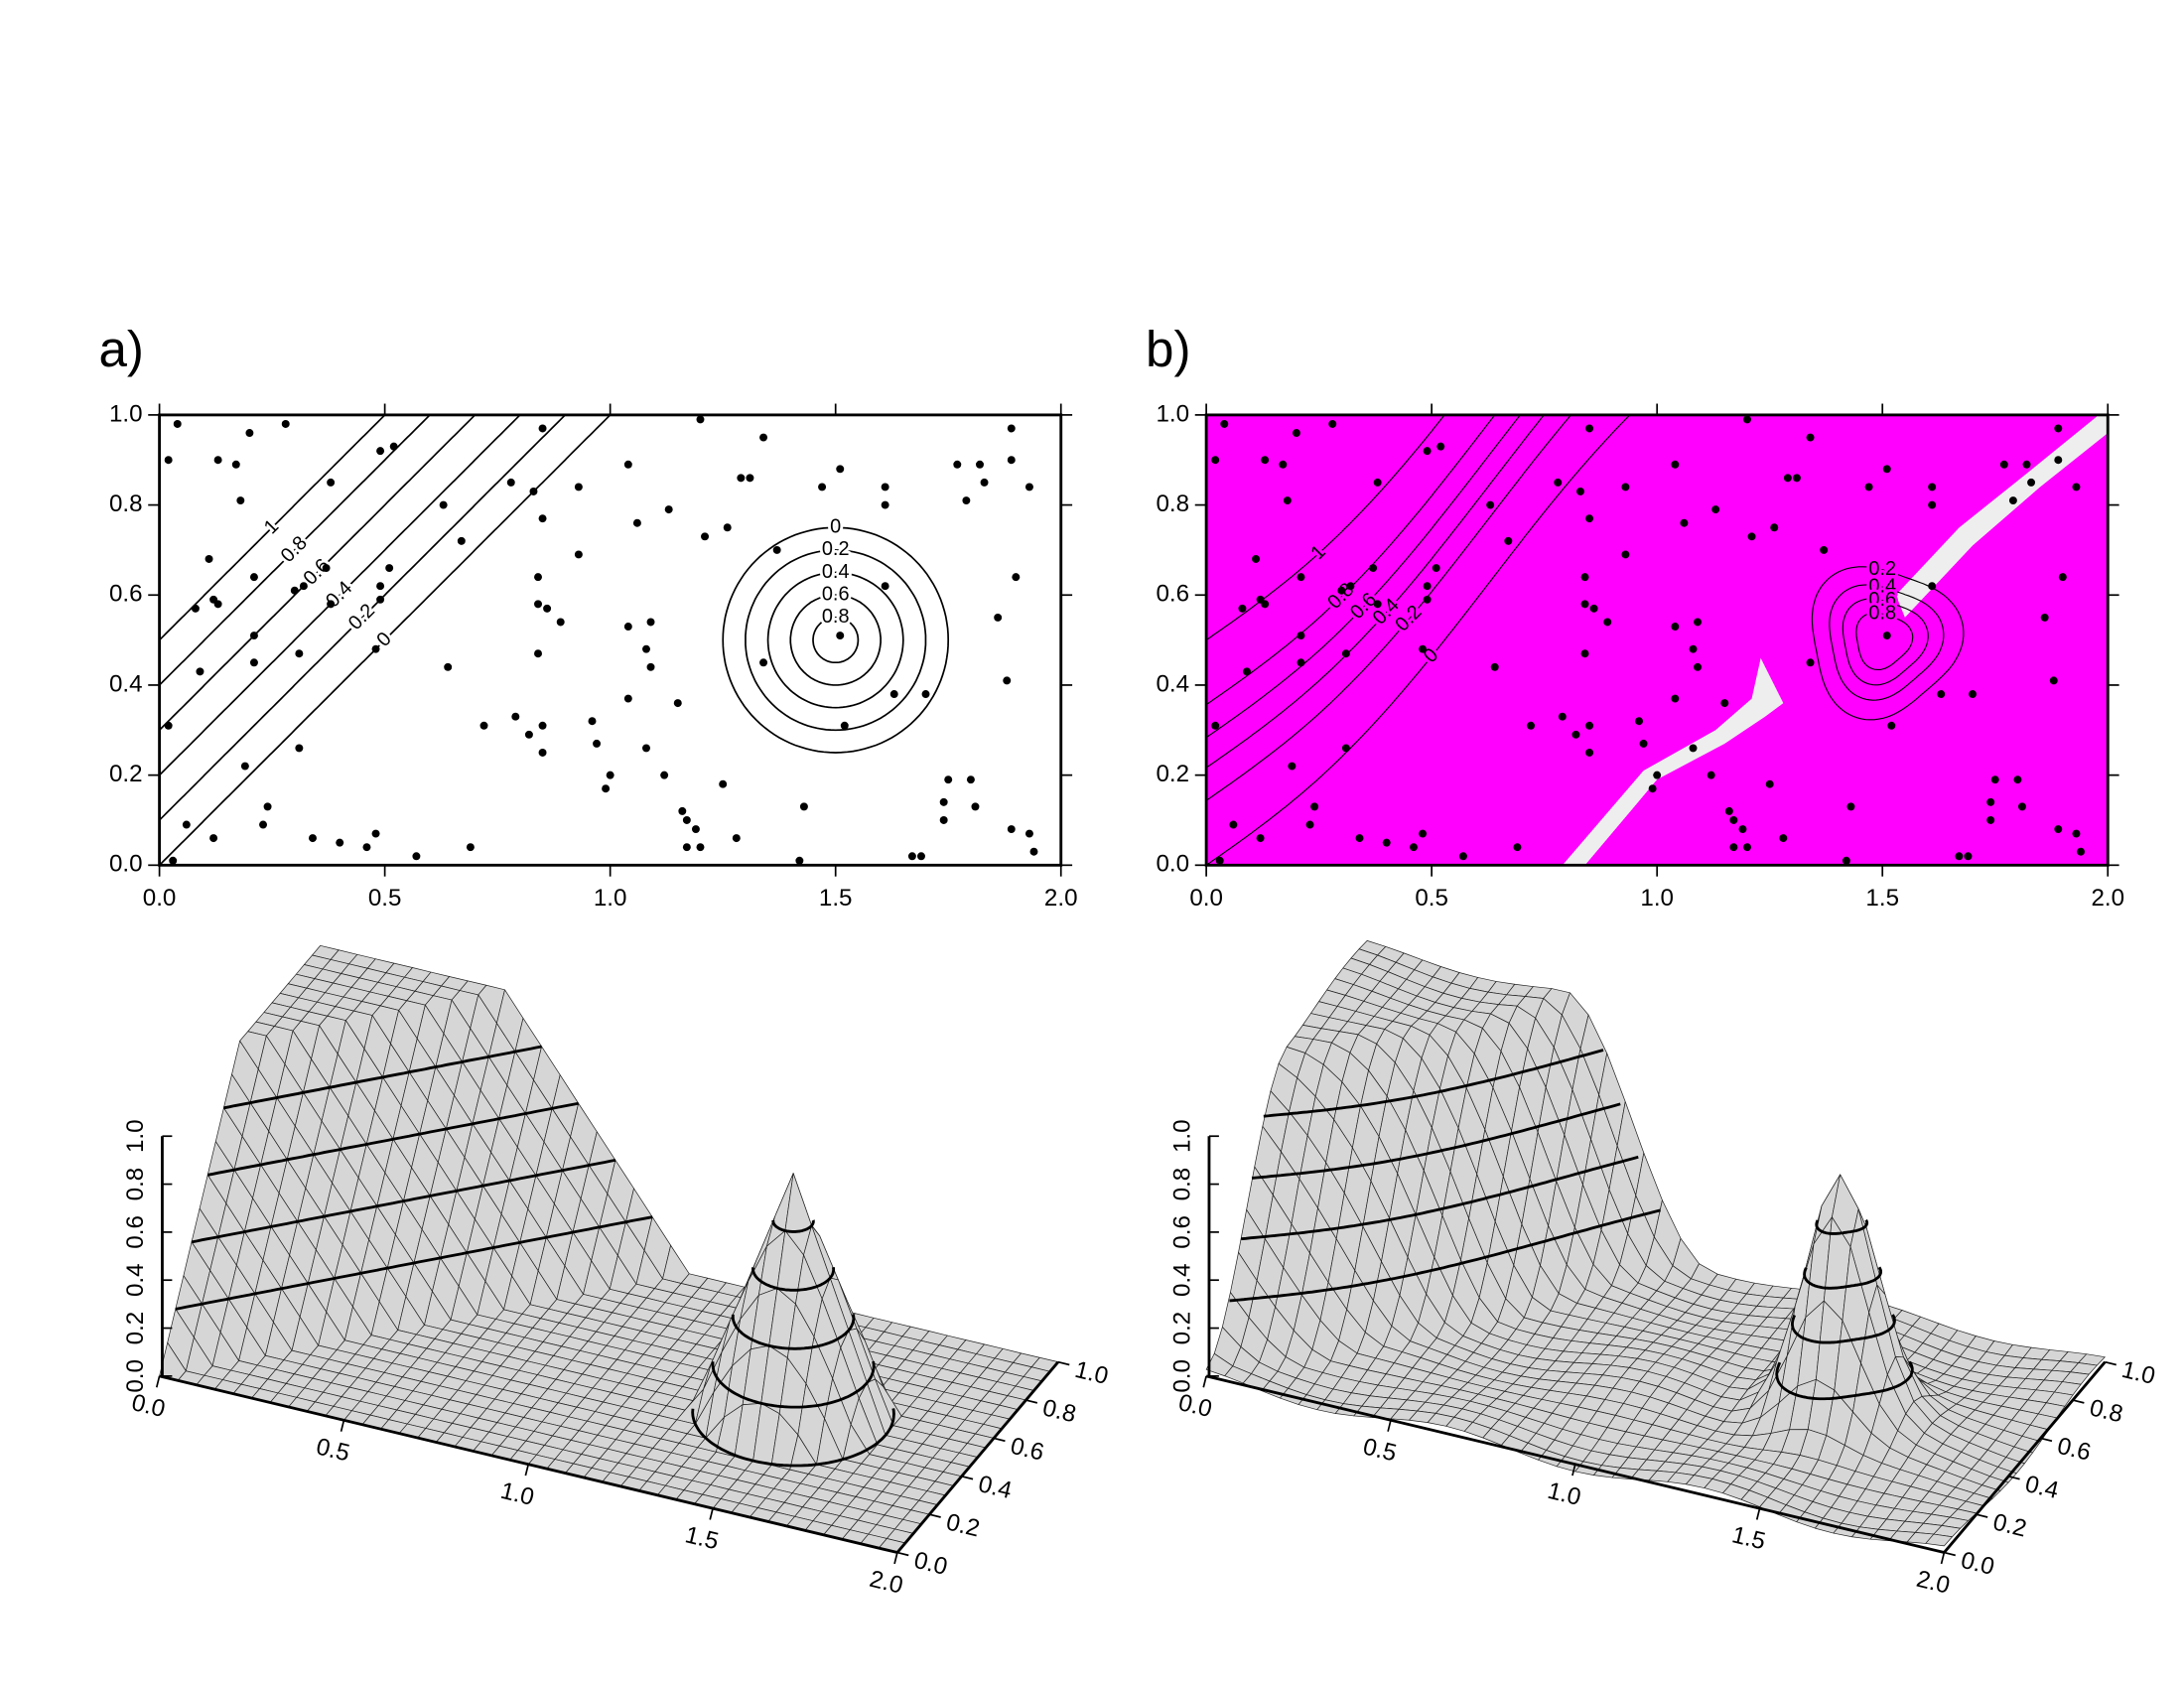 The height and width of the screenshot is (1688, 2184). I want to click on panel-label: b), so click(1168, 349).